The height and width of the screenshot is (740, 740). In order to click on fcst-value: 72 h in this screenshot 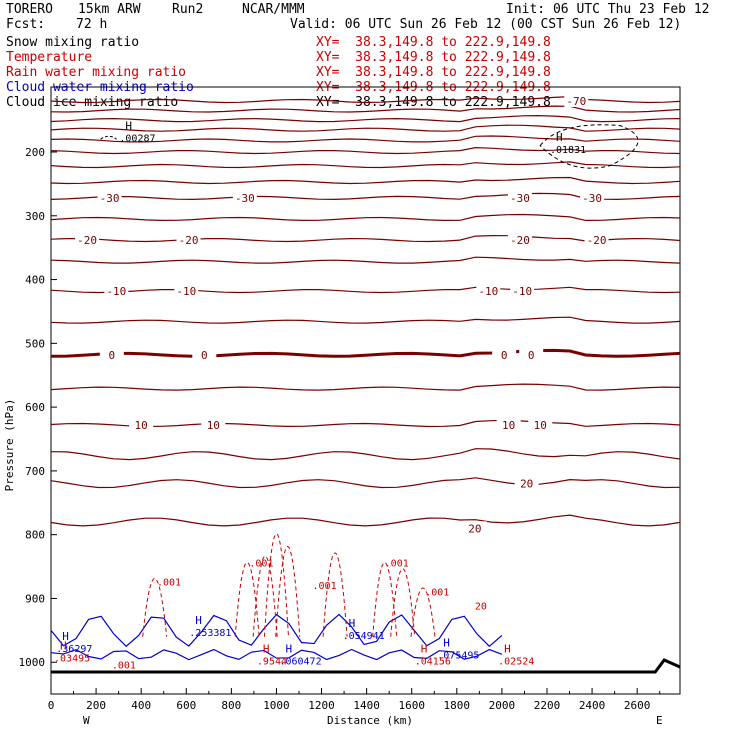, I will do `click(92, 24)`.